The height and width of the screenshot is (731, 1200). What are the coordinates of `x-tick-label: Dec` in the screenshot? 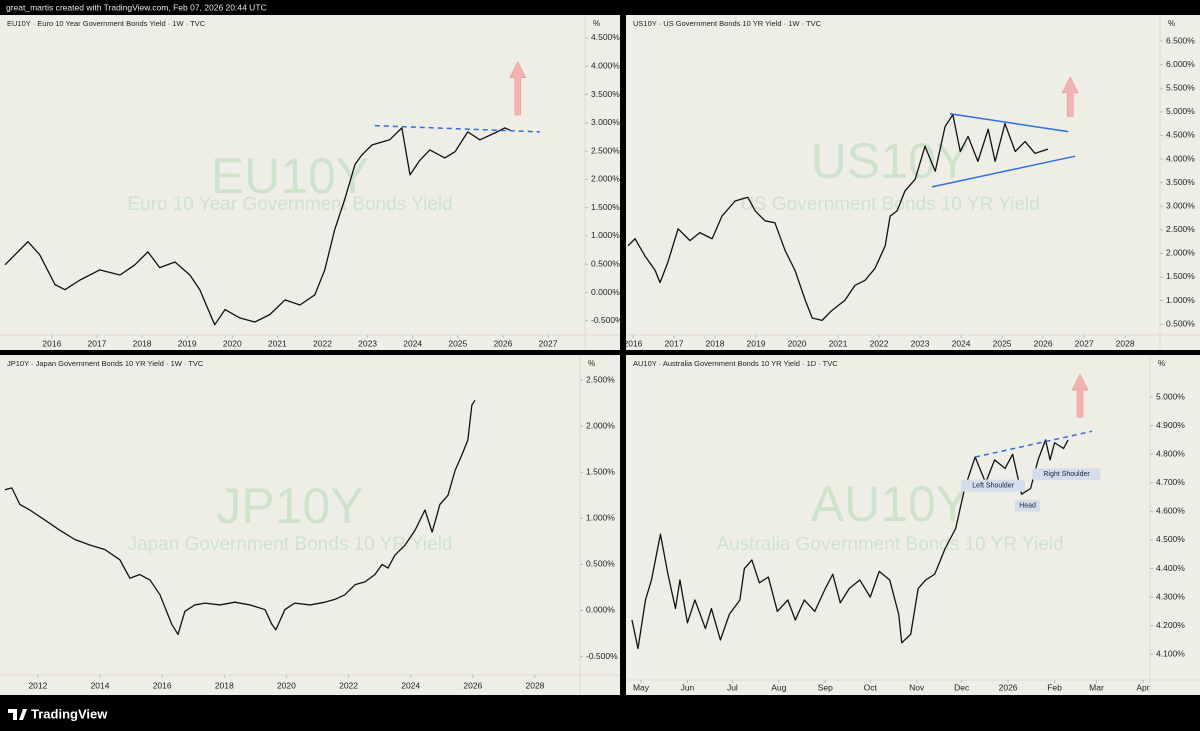 It's located at (962, 687).